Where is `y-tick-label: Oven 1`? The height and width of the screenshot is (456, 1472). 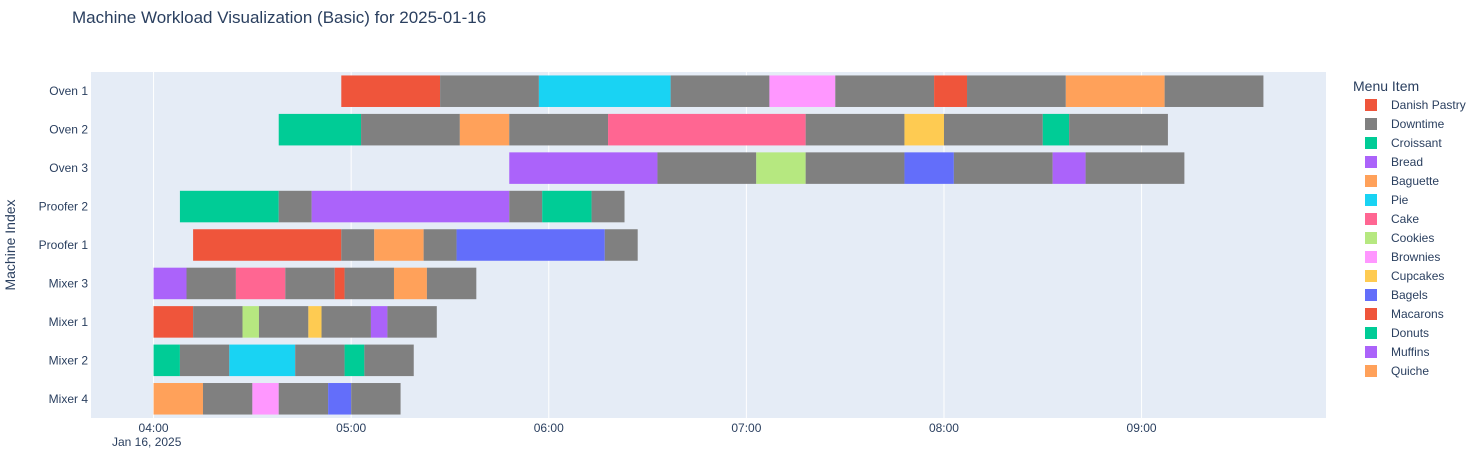 y-tick-label: Oven 1 is located at coordinates (68, 91).